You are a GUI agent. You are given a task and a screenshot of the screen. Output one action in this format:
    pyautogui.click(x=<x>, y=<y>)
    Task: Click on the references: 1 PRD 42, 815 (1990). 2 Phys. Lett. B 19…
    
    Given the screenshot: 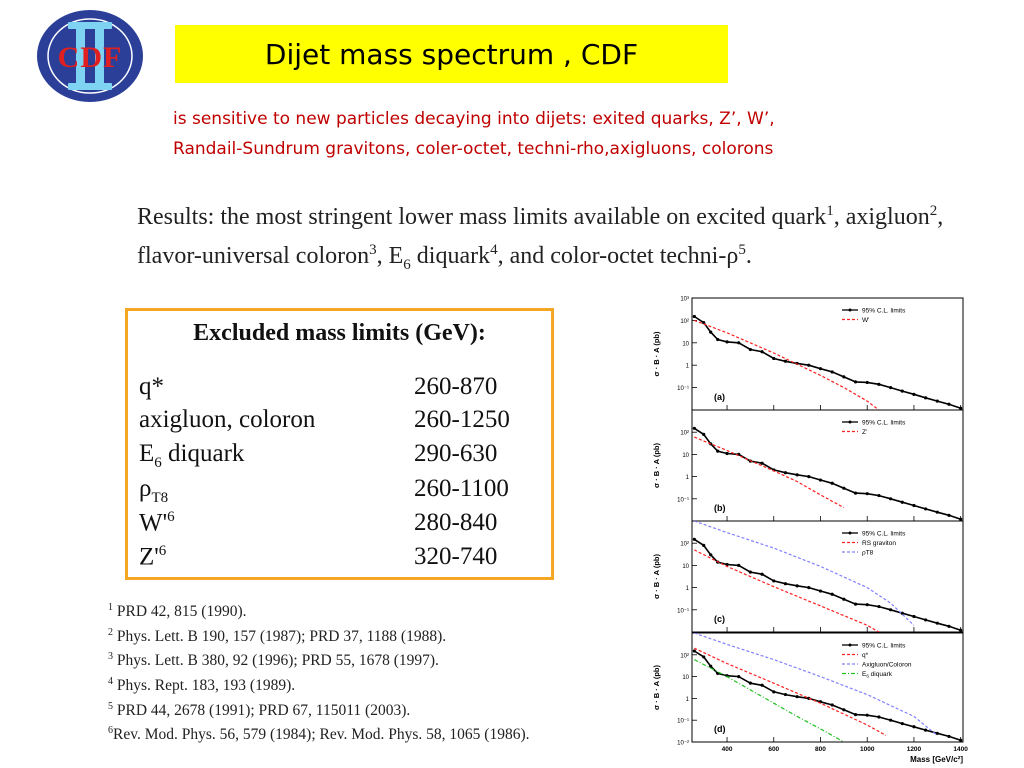 What is the action you would take?
    pyautogui.click(x=348, y=672)
    